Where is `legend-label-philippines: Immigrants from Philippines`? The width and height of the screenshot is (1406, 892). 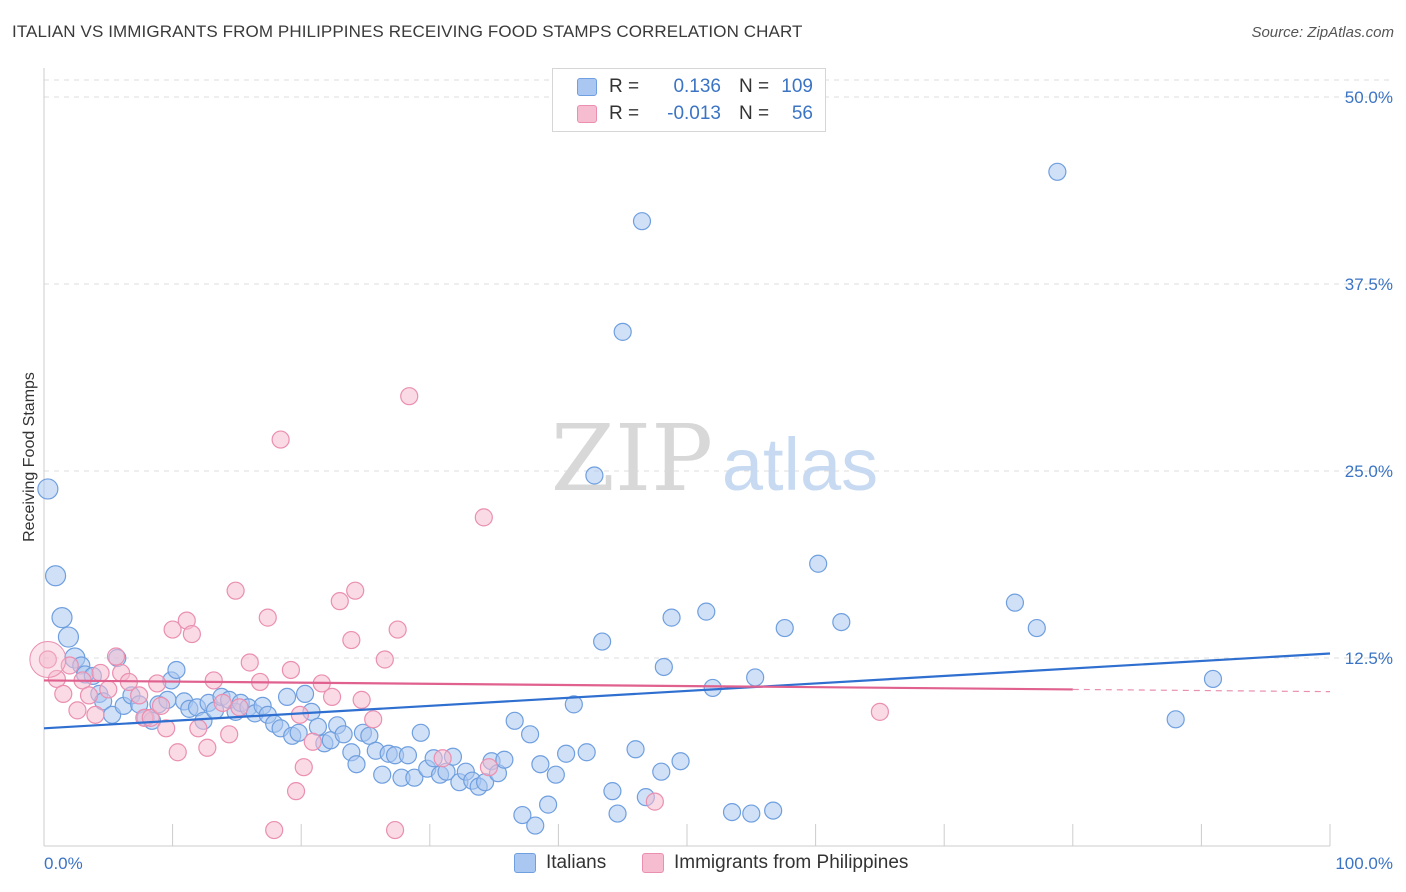 legend-label-philippines: Immigrants from Philippines is located at coordinates (791, 862).